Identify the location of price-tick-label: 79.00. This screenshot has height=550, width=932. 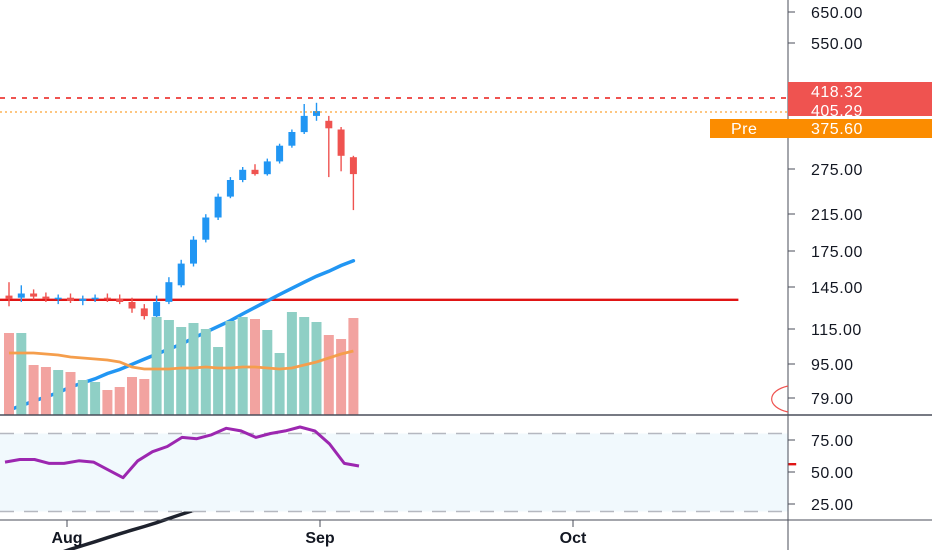
(832, 399).